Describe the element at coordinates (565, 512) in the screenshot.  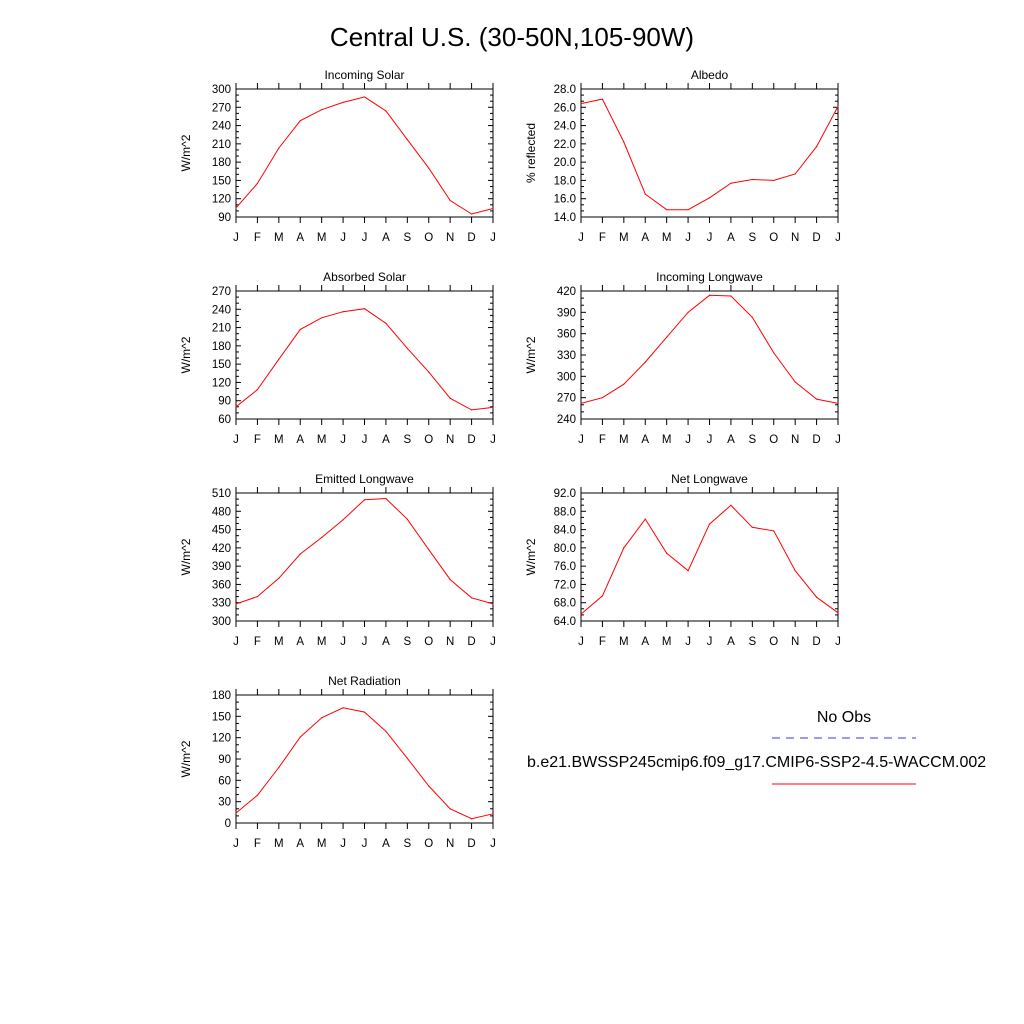
I see `y-tick-label: 88.0` at that location.